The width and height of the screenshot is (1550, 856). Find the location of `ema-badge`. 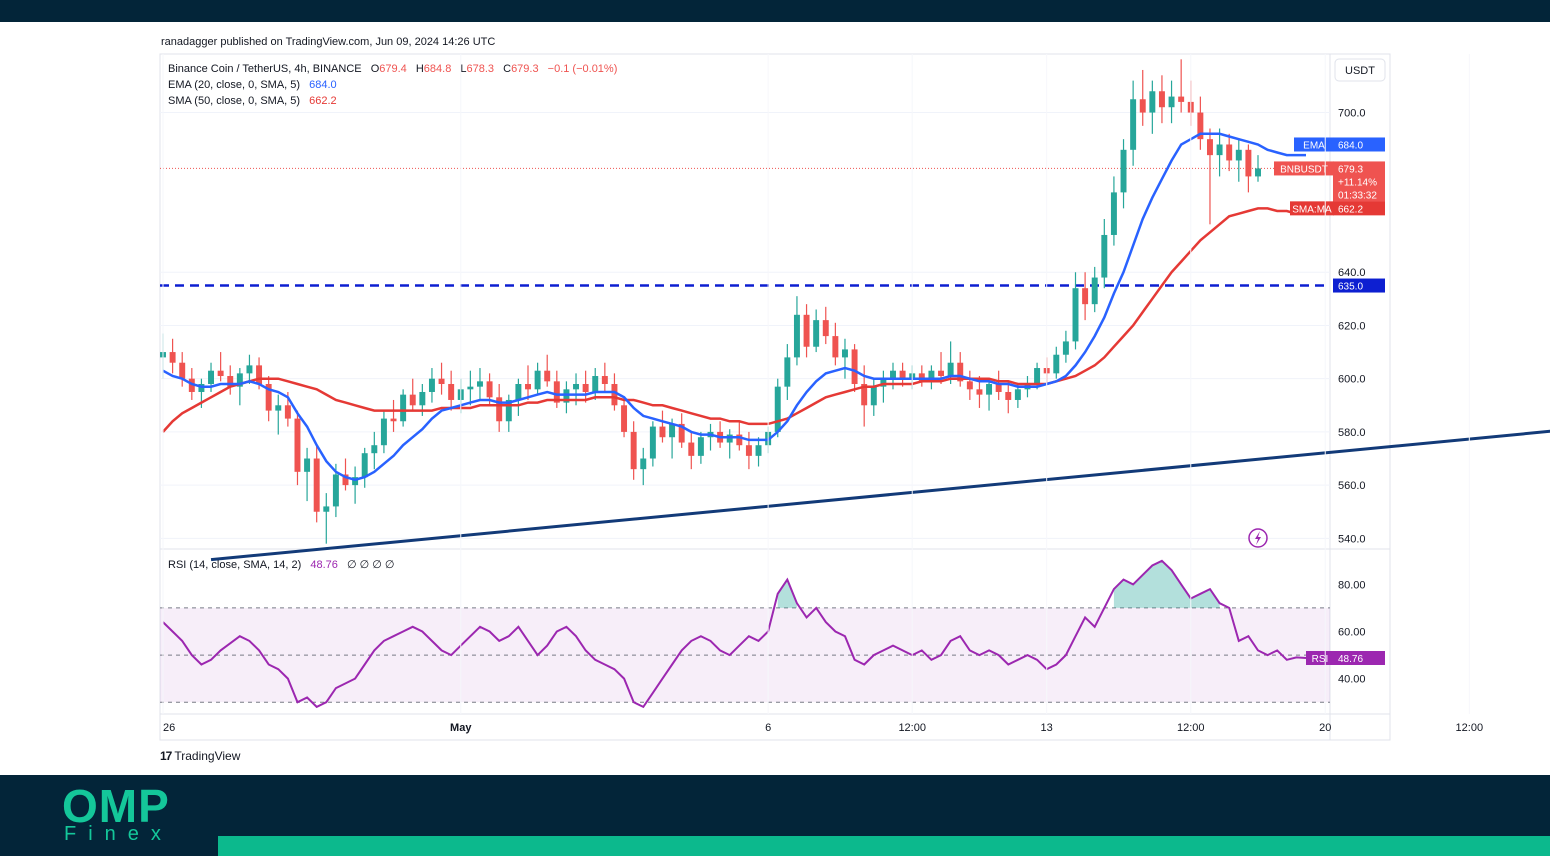

ema-badge is located at coordinates (1359, 144).